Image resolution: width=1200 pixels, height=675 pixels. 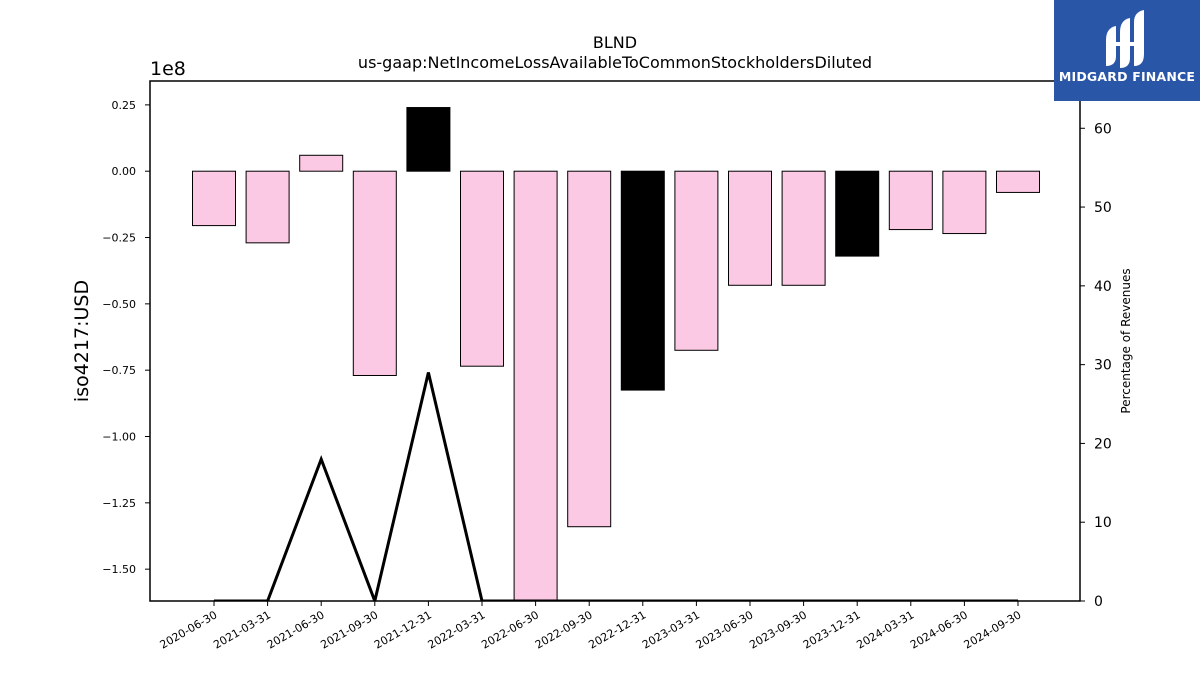 I want to click on y2-tick-label: 50, so click(x=1103, y=208).